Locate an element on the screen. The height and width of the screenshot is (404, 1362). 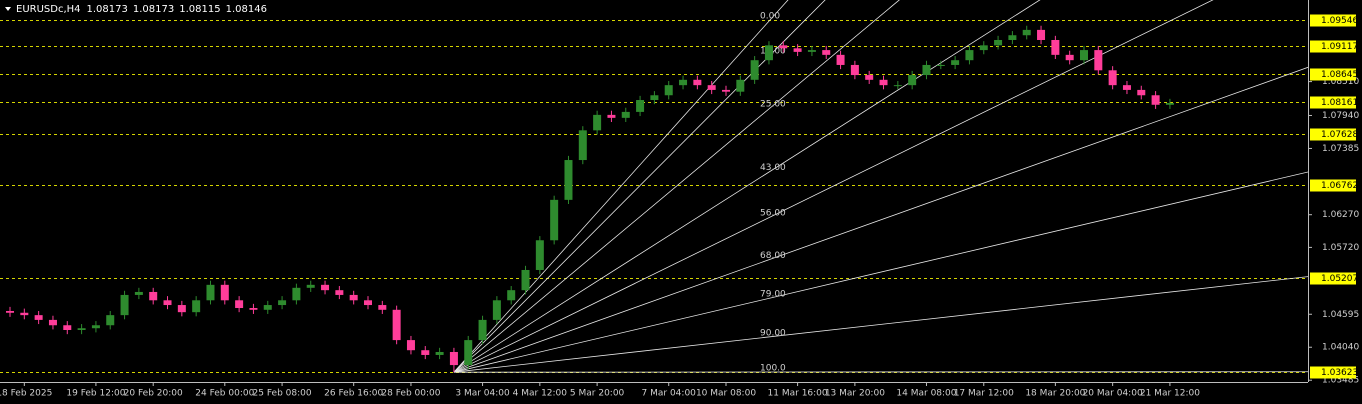
y-tick-label: 1.04040 is located at coordinates (1340, 348).